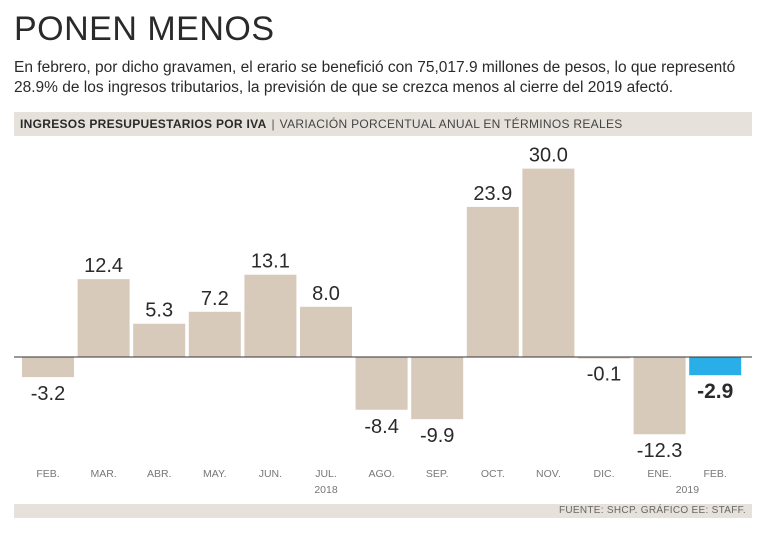  Describe the element at coordinates (437, 436) in the screenshot. I see `value-label-7: -9.9` at that location.